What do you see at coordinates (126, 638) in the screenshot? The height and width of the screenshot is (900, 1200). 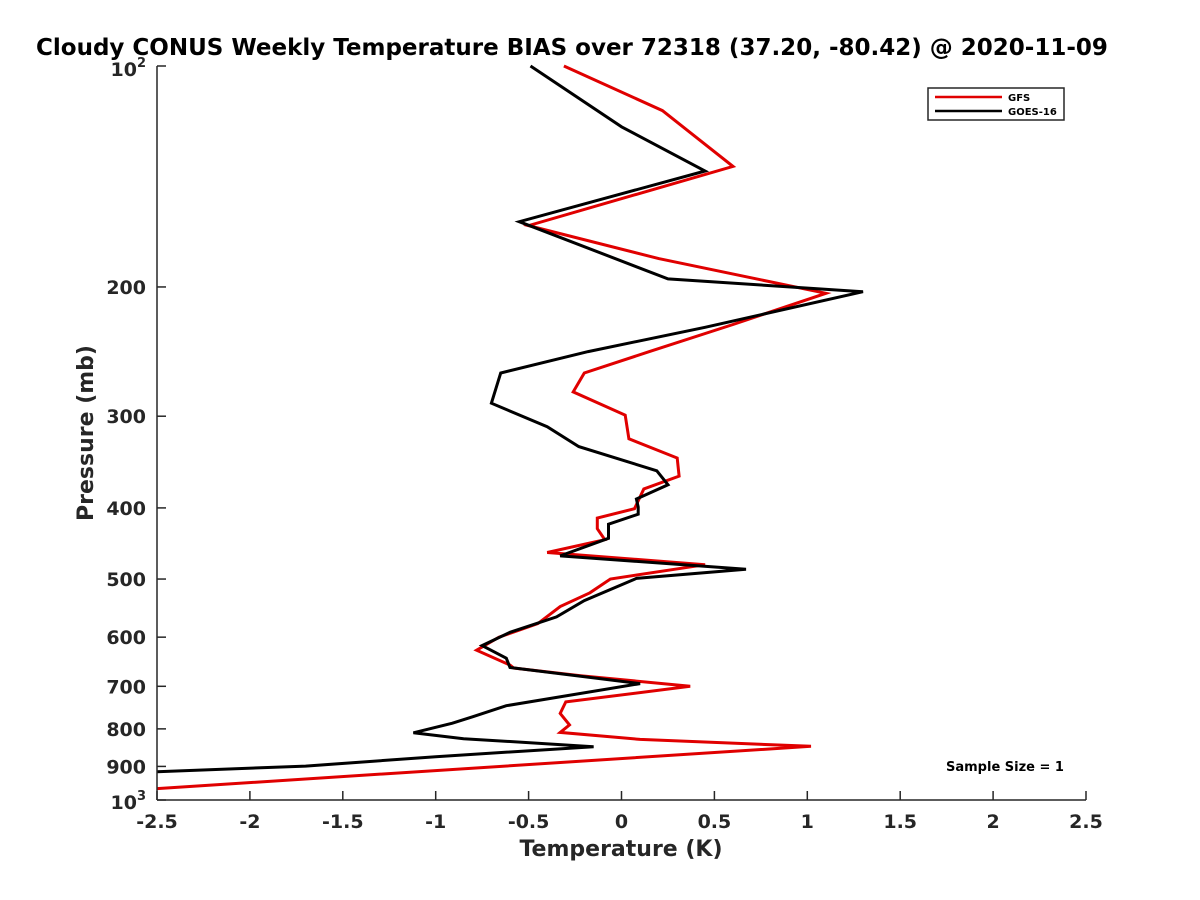 I see `y-tick-label: 600` at bounding box center [126, 638].